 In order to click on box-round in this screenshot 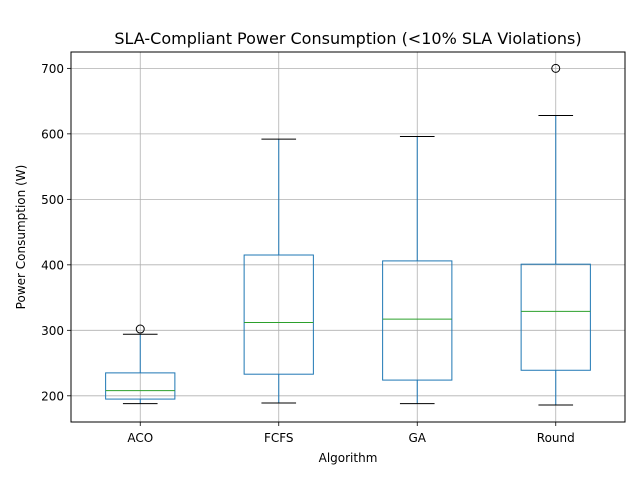, I will do `click(555, 234)`.